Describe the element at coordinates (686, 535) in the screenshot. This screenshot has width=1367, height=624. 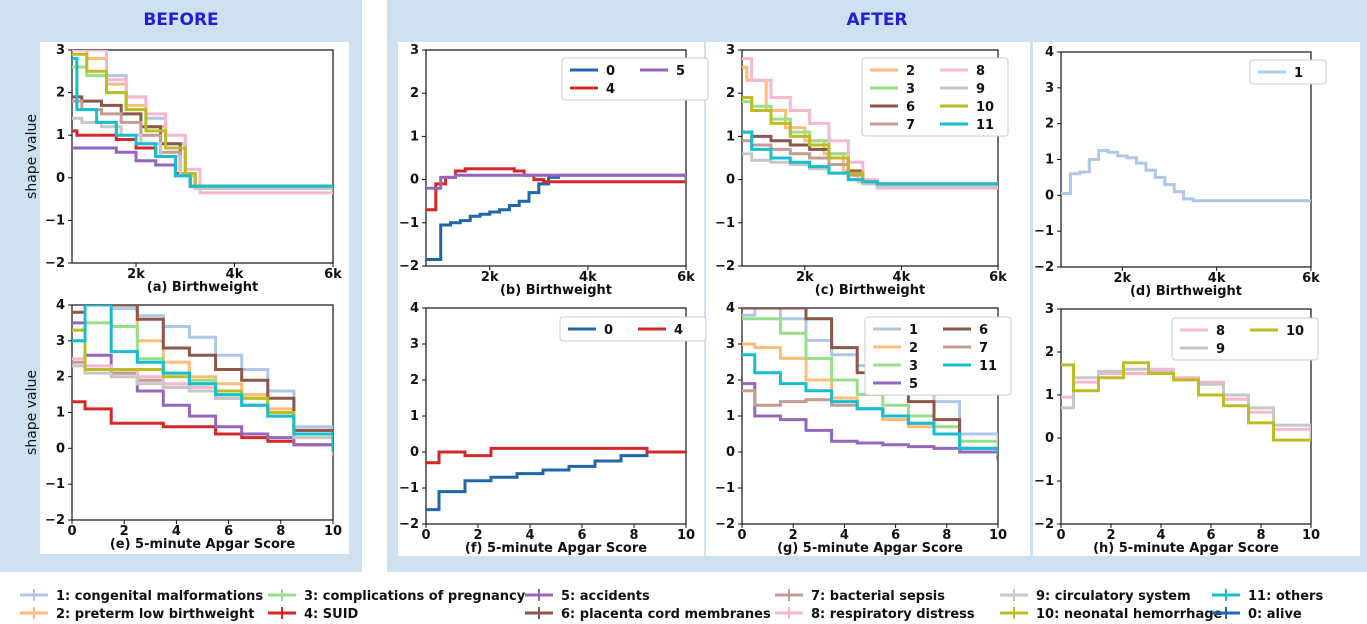
I see `x-tick-label: 10` at that location.